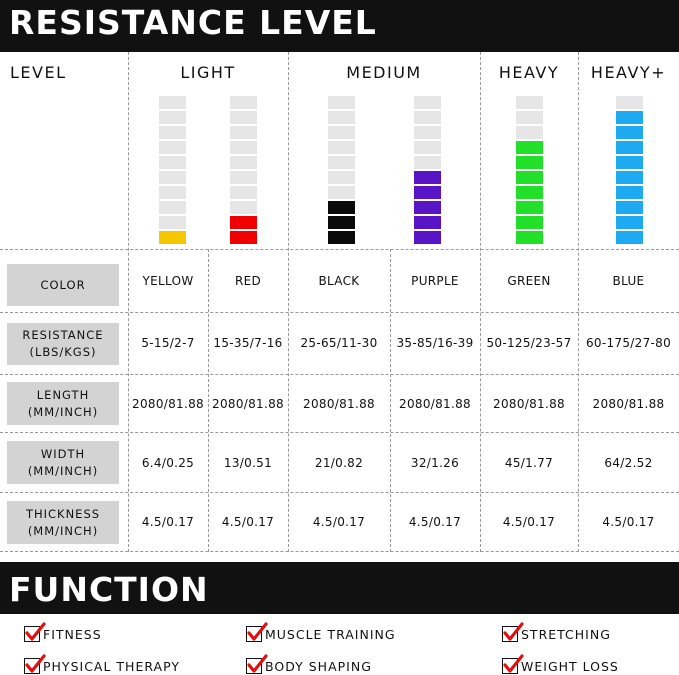 This screenshot has width=679, height=675. What do you see at coordinates (628, 343) in the screenshot?
I see `cell-resistance: 60-175/27-80` at bounding box center [628, 343].